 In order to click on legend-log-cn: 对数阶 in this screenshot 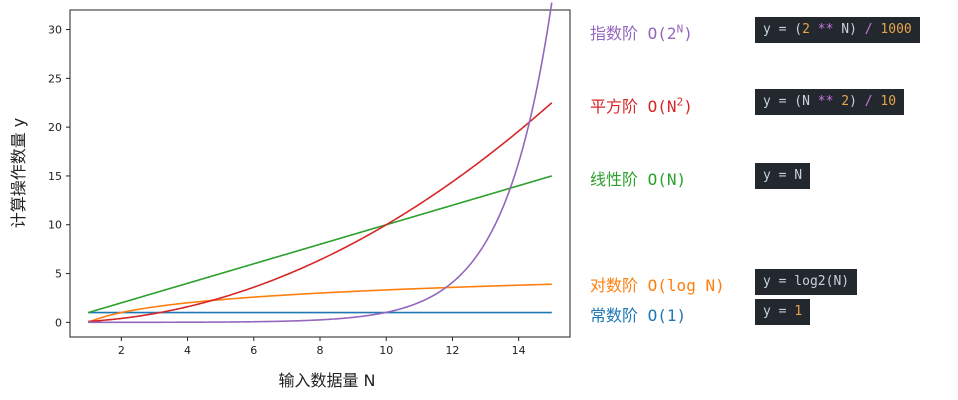, I will do `click(614, 285)`.